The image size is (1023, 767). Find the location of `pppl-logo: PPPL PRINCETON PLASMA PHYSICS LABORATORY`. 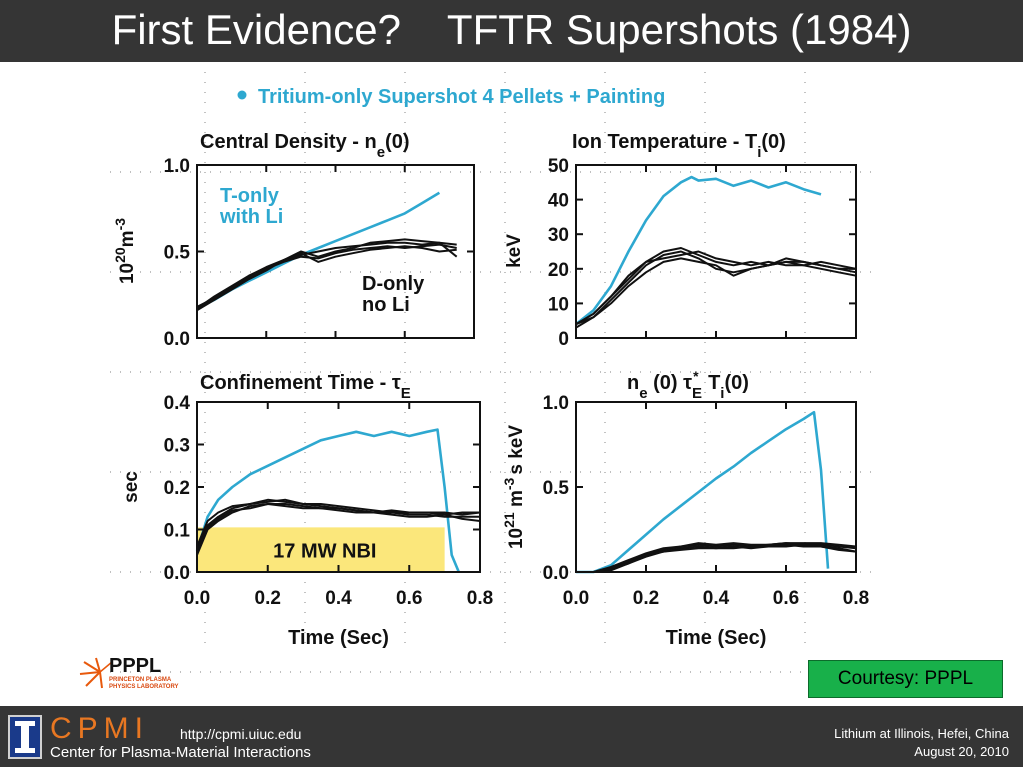

pppl-logo: PPPL PRINCETON PLASMA PHYSICS LABORATORY is located at coordinates (129, 672).